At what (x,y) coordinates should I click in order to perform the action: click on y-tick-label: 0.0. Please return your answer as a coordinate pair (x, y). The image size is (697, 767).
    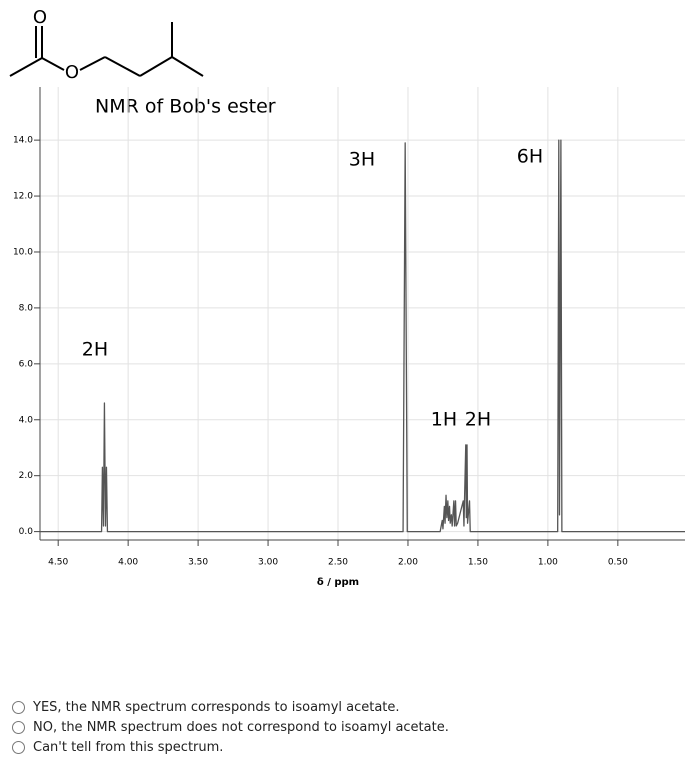
    Looking at the image, I should click on (26, 532).